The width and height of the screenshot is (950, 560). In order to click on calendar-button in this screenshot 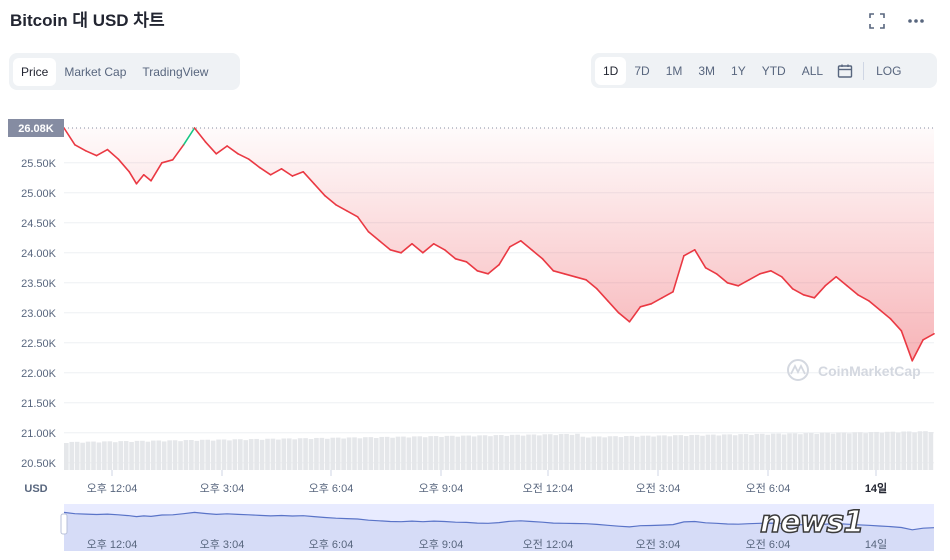, I will do `click(845, 71)`.